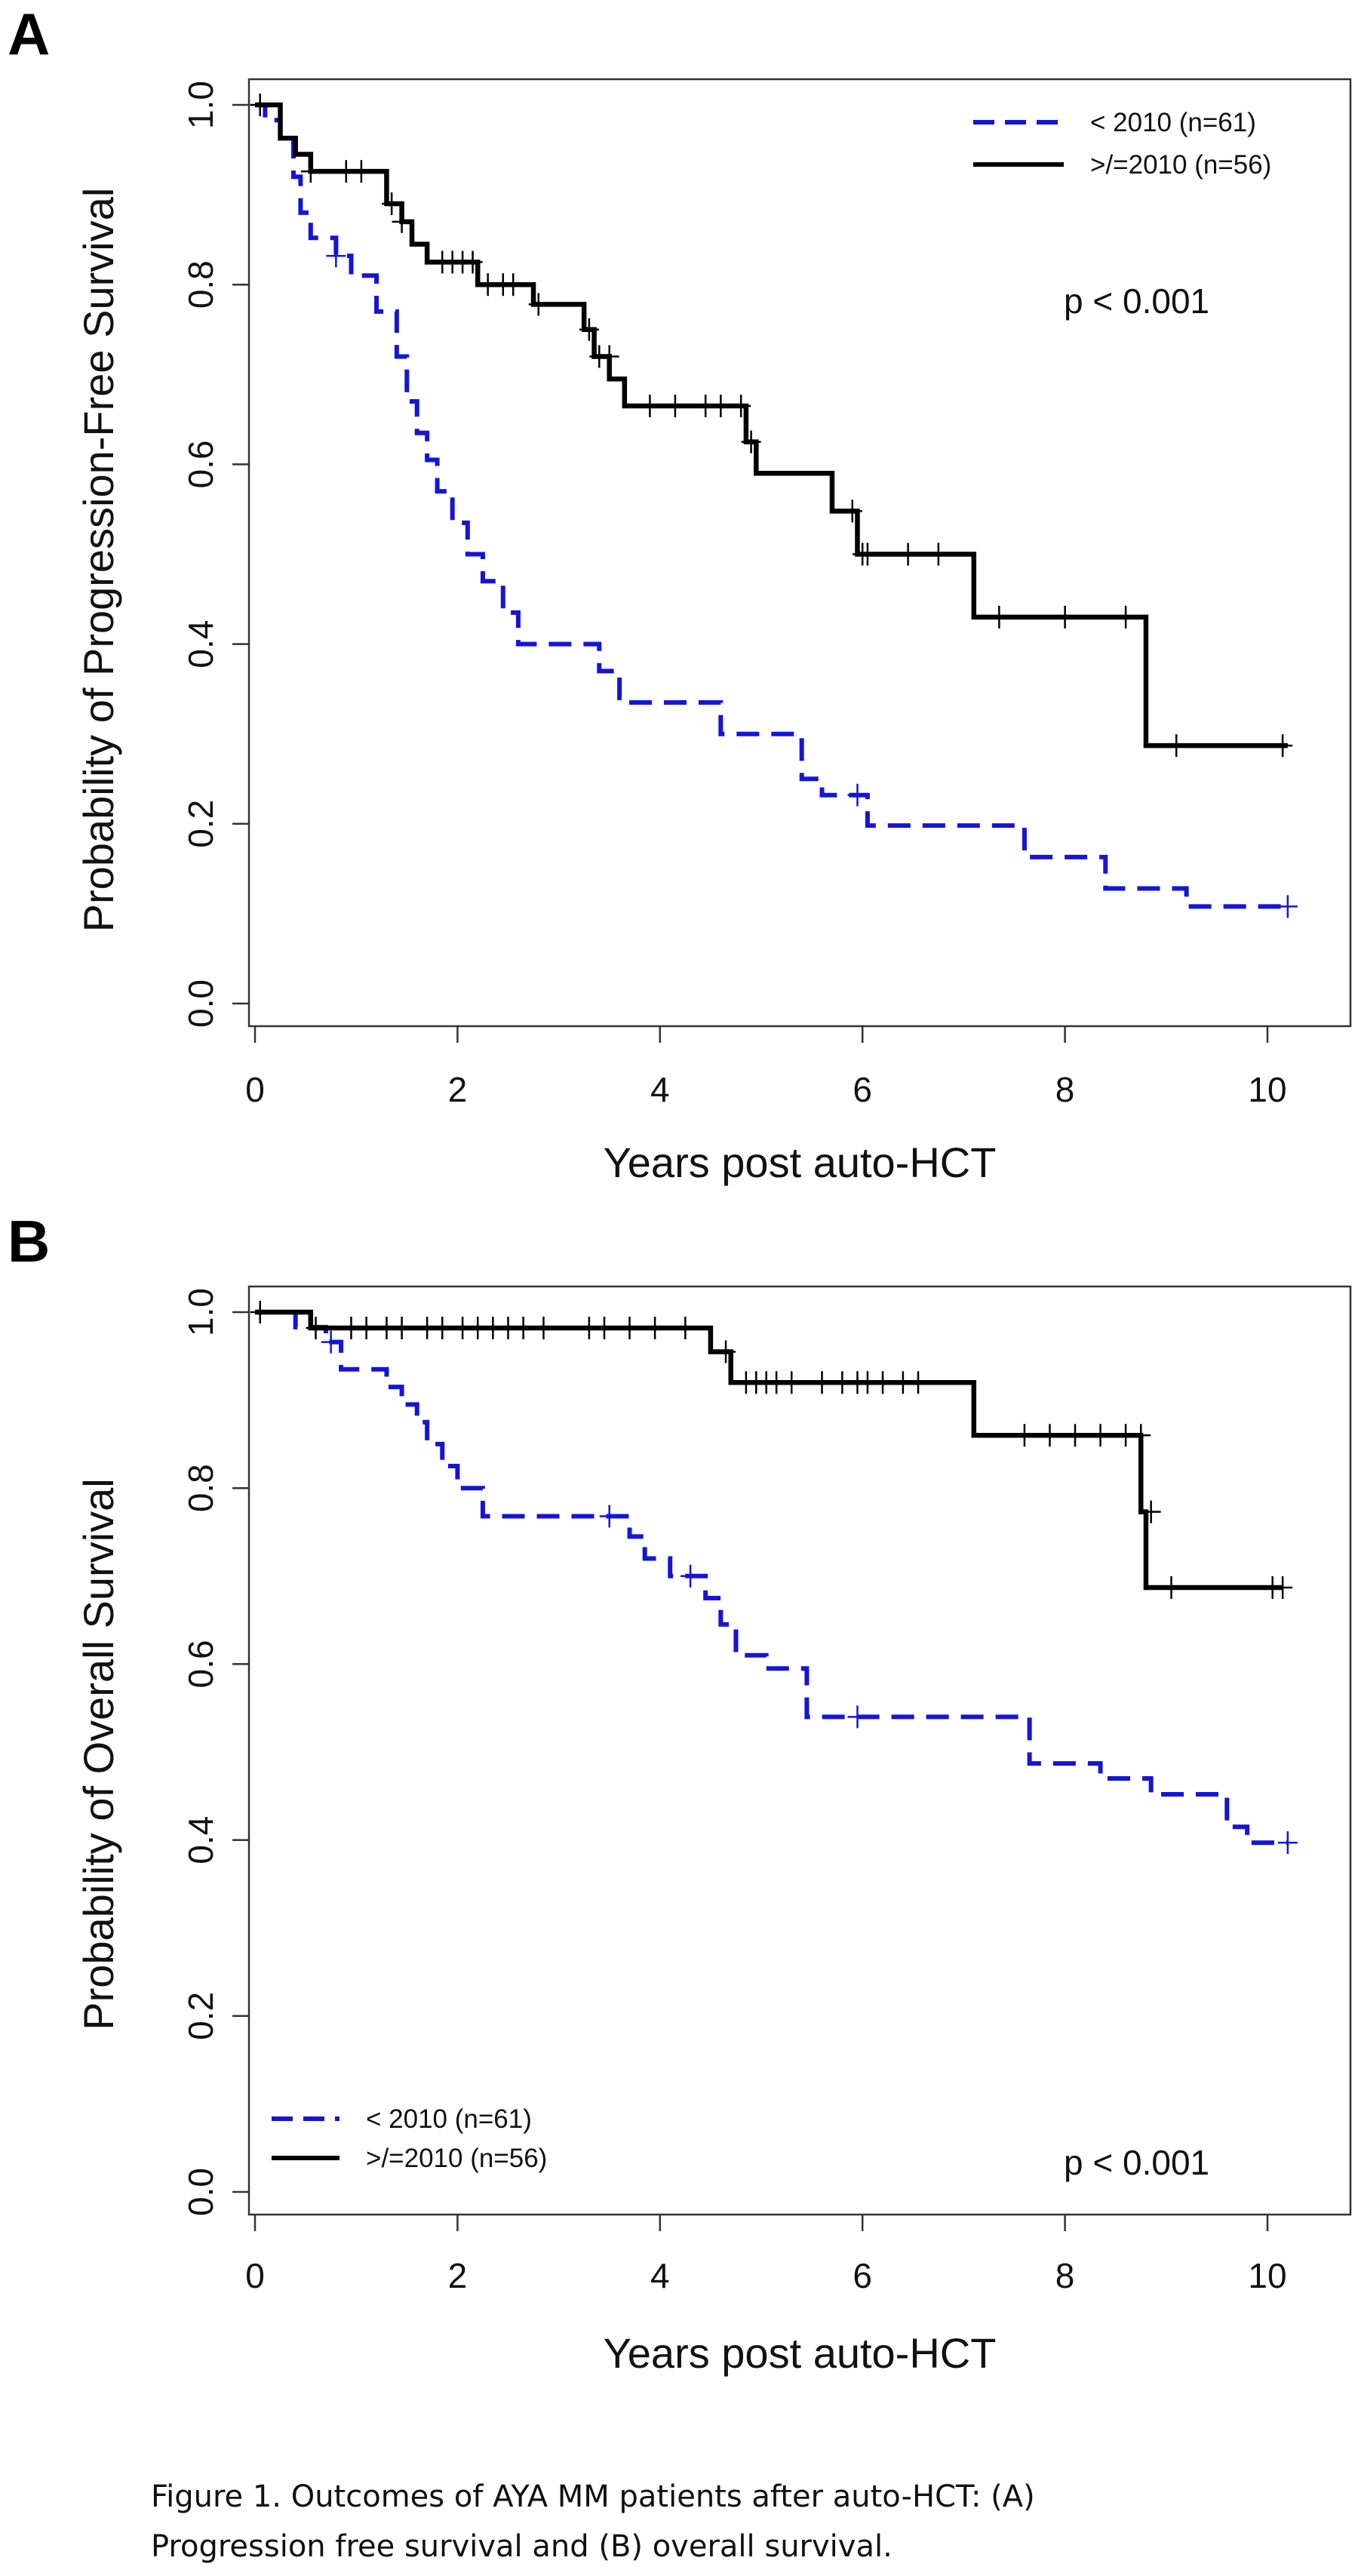  I want to click on panel-label-b: B, so click(29, 1241).